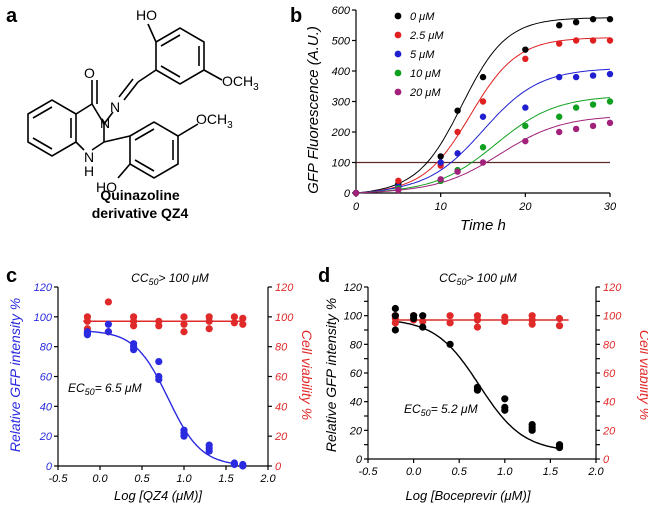  Describe the element at coordinates (12, 16) in the screenshot. I see `panel-letter-a: a` at that location.